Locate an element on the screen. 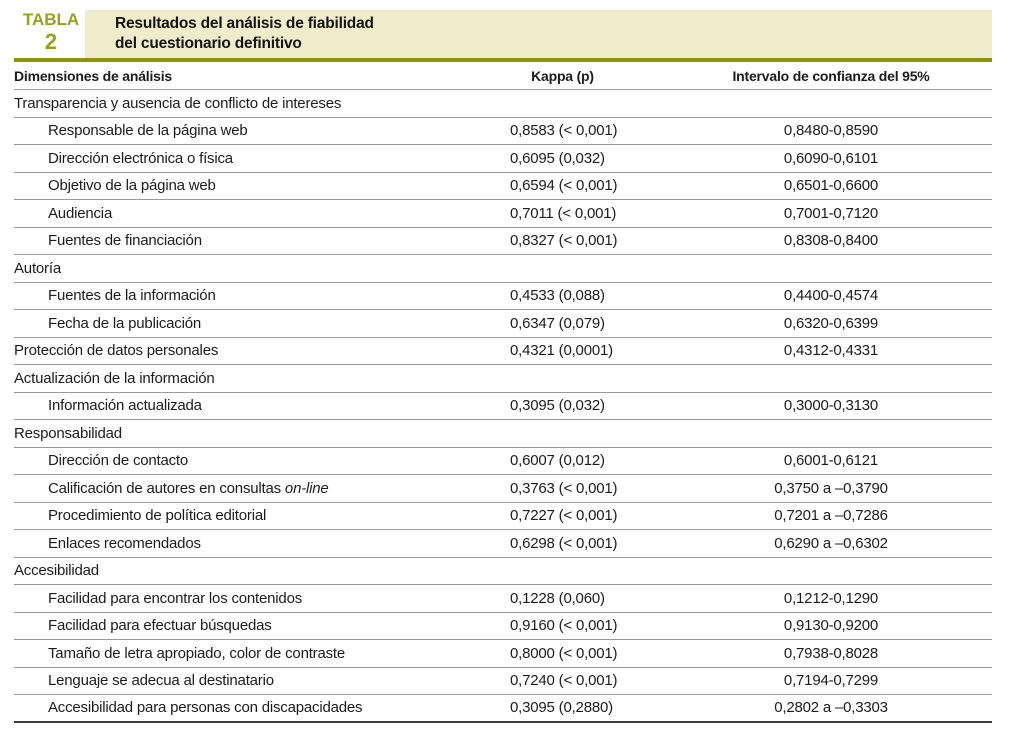  confidence-interval-value: 0,7194-0,7299 is located at coordinates (831, 681).